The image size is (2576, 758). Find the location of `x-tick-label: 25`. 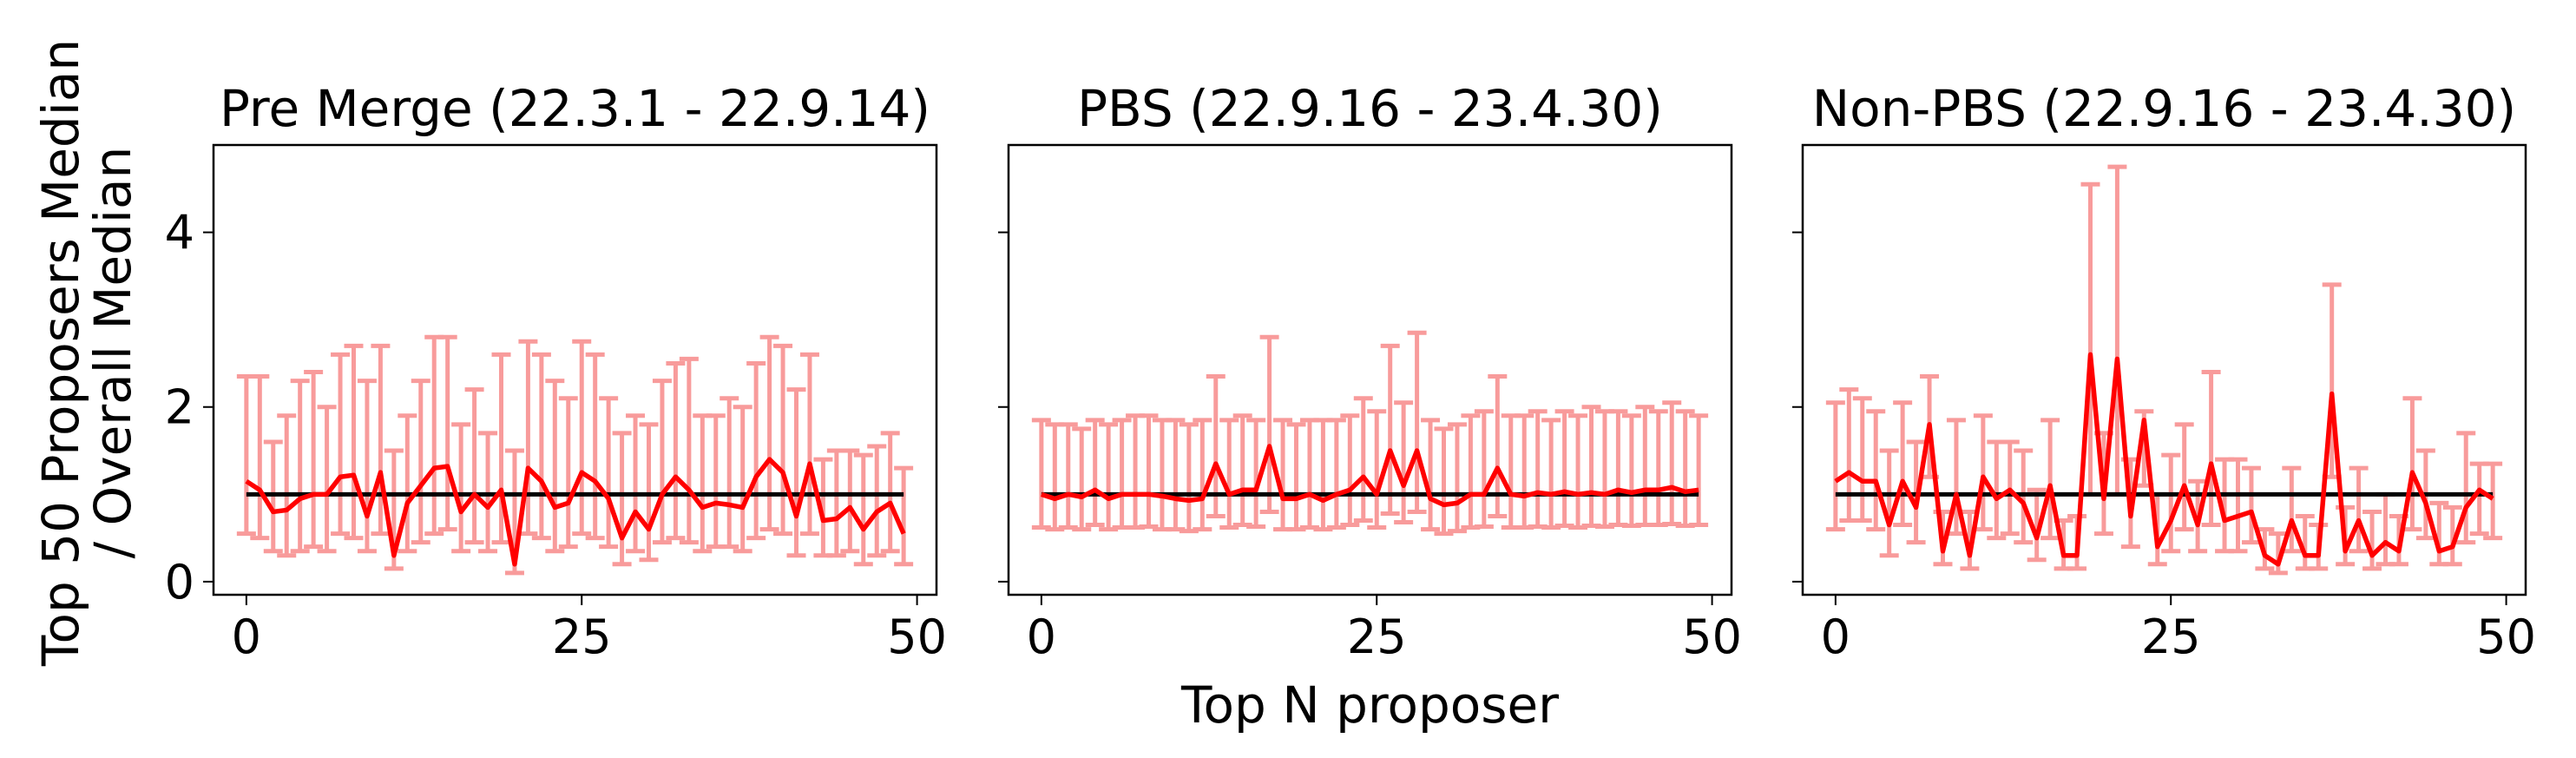

x-tick-label: 25 is located at coordinates (582, 637).